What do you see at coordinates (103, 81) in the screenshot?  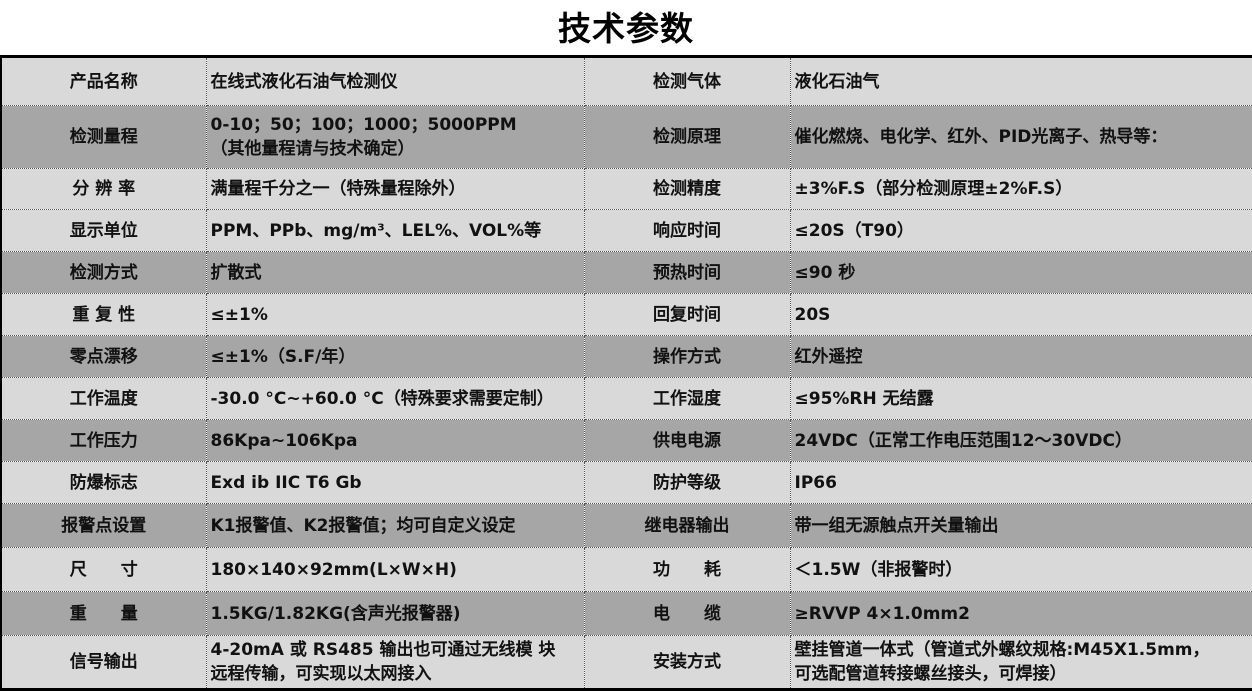 I see `param-label: 产品名称` at bounding box center [103, 81].